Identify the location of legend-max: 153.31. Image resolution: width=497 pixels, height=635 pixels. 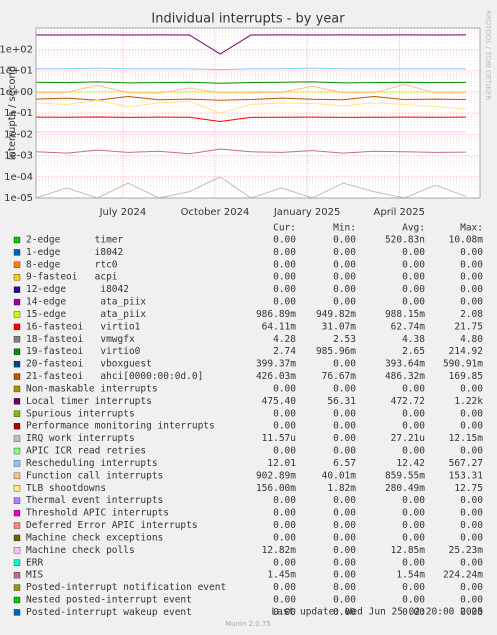
(466, 475).